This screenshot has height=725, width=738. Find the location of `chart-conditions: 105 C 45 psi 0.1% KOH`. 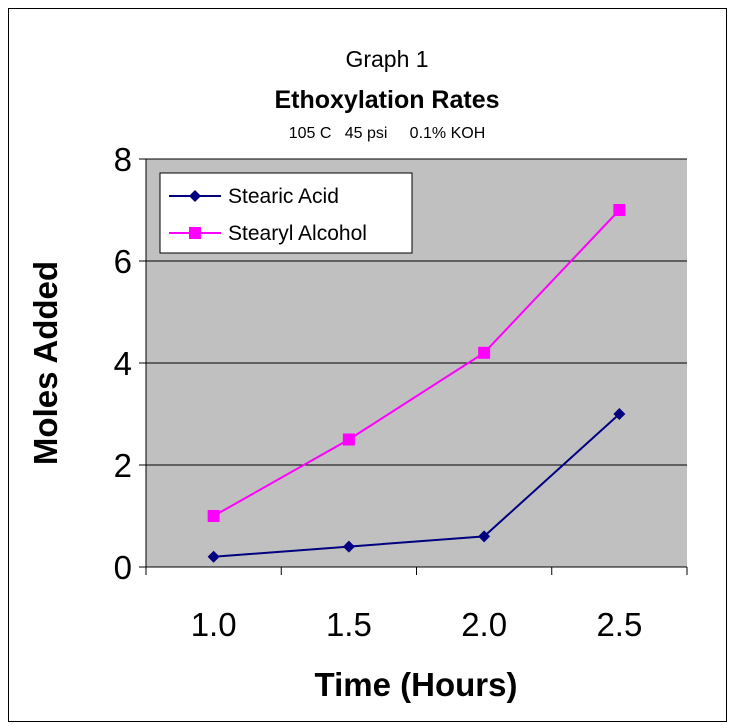

chart-conditions: 105 C 45 psi 0.1% KOH is located at coordinates (387, 133).